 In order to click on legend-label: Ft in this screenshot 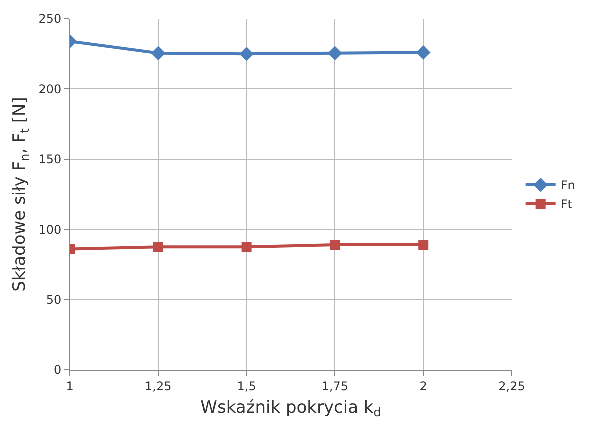, I will do `click(566, 205)`.